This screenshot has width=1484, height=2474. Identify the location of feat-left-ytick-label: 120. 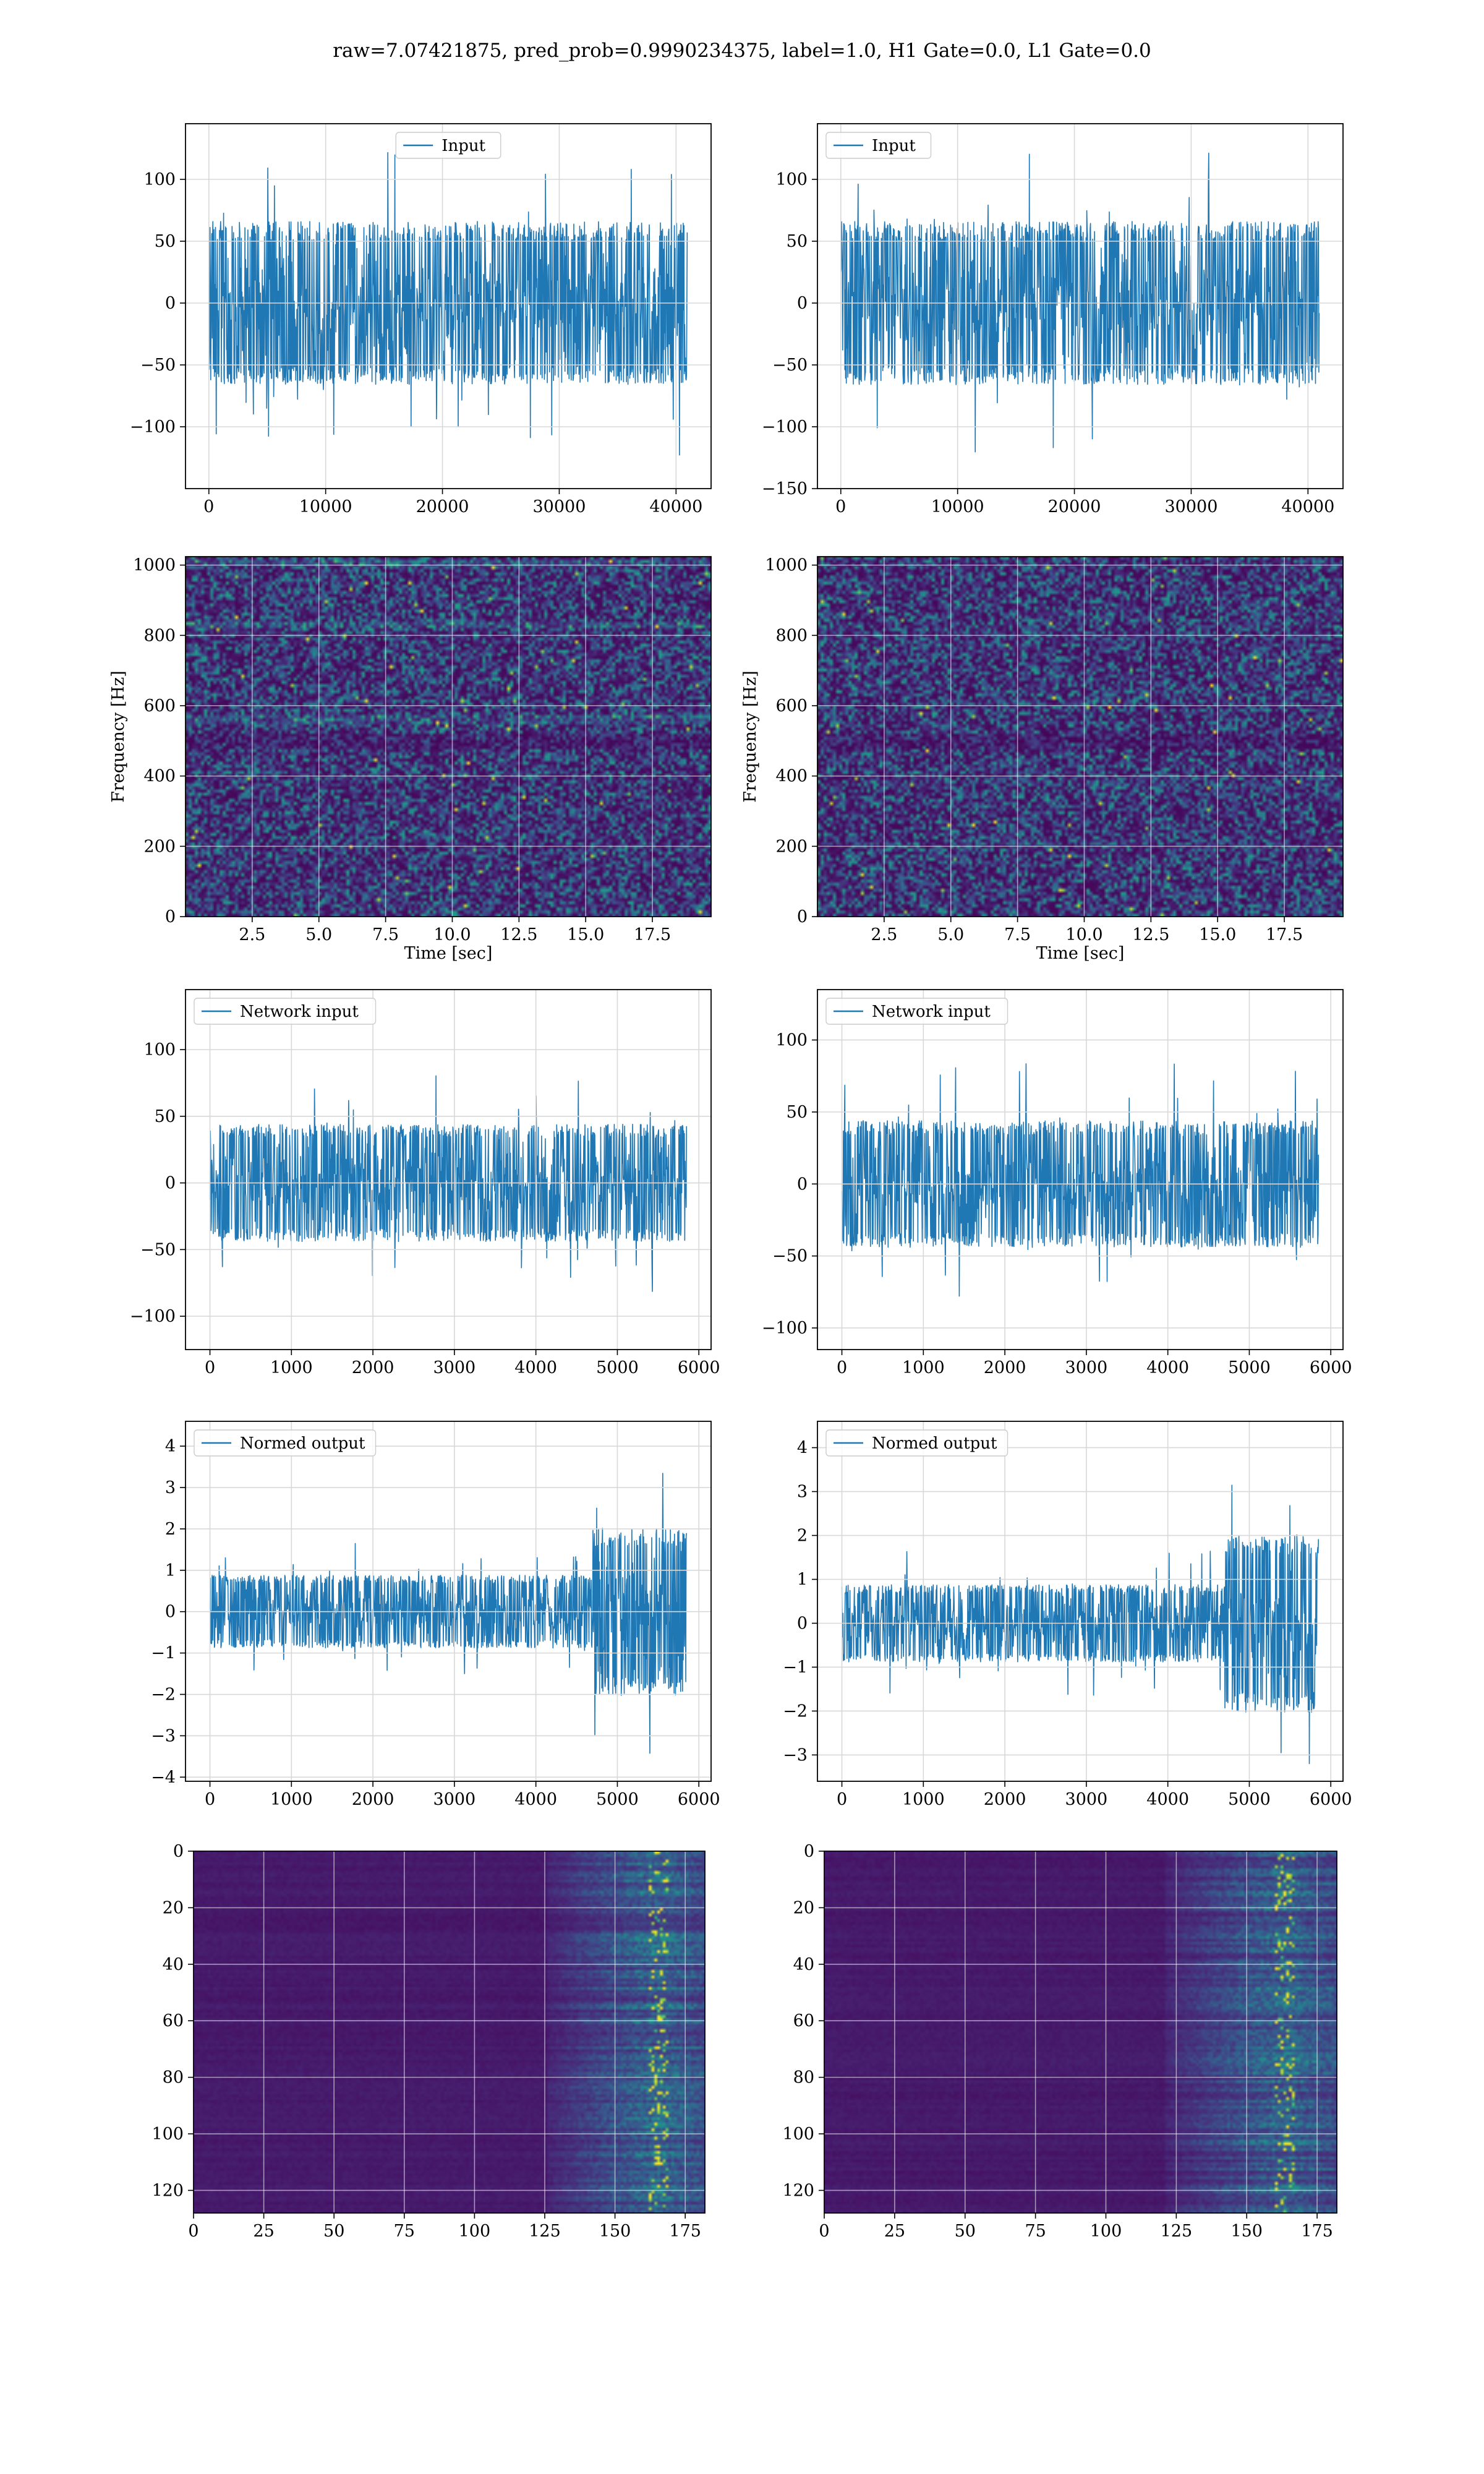
(167, 2190).